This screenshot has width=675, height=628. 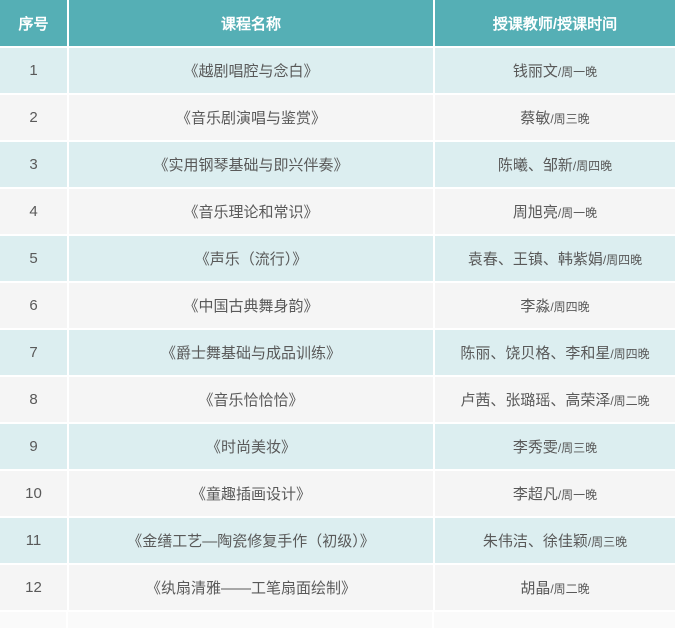 What do you see at coordinates (33, 620) in the screenshot?
I see `partial-cell-index` at bounding box center [33, 620].